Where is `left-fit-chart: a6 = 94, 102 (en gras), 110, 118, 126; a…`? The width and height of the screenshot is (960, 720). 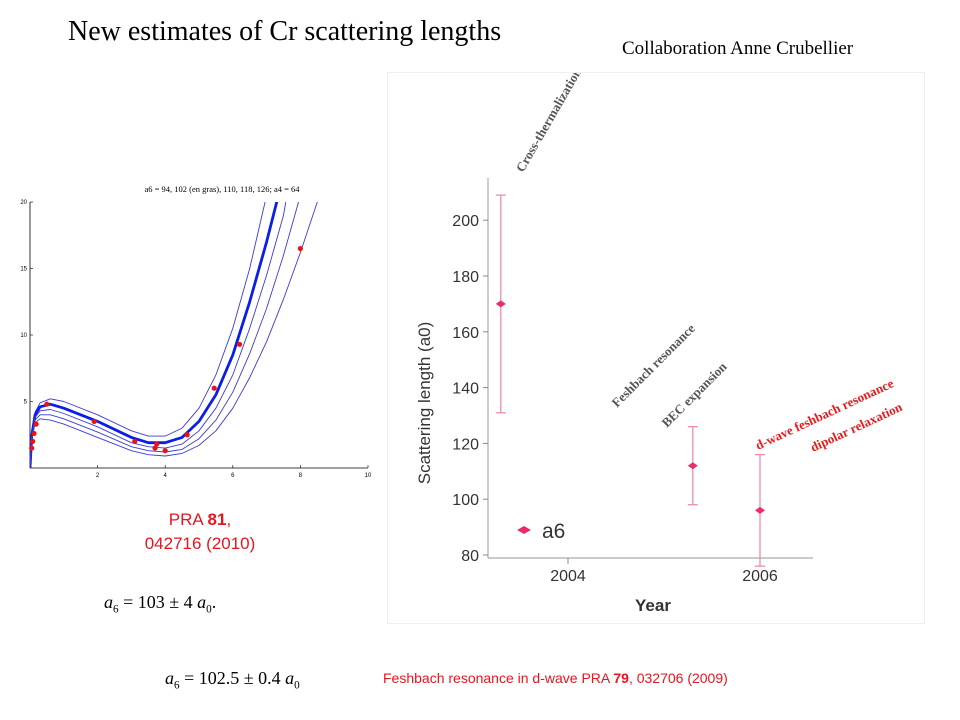
left-fit-chart: a6 = 94, 102 (en gras), 110, 118, 126; a… is located at coordinates (196, 331).